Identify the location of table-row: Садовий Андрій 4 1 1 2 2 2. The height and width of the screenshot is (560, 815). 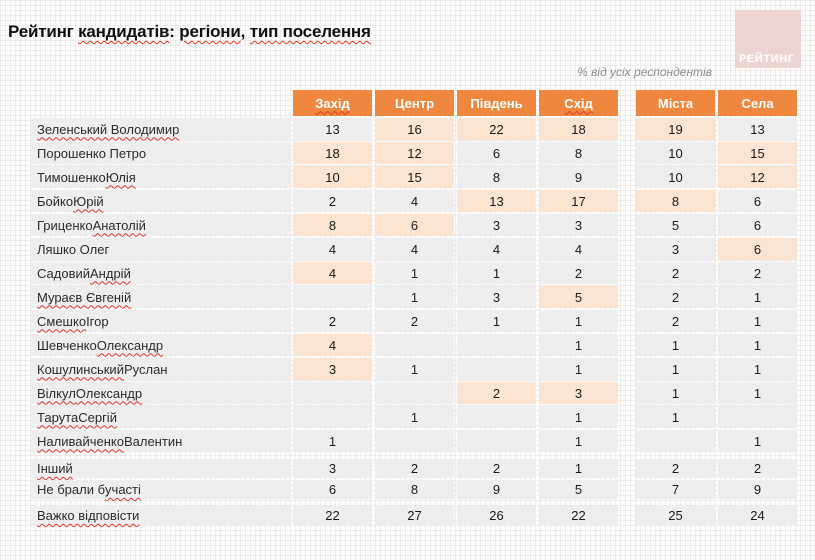
(415, 273).